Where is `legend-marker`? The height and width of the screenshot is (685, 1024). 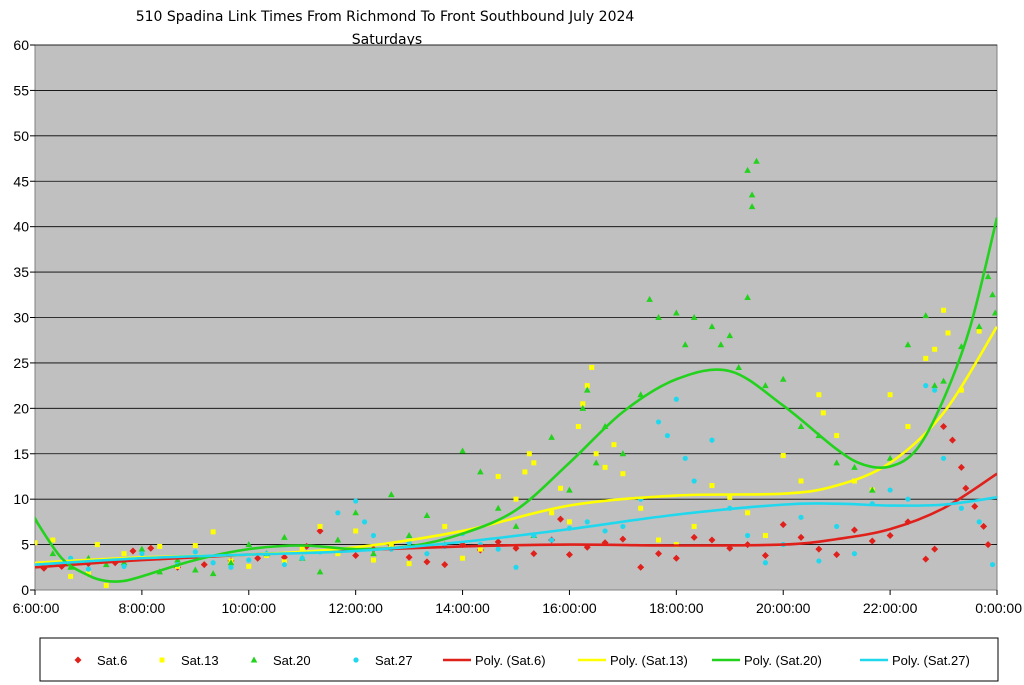 legend-marker is located at coordinates (254, 659).